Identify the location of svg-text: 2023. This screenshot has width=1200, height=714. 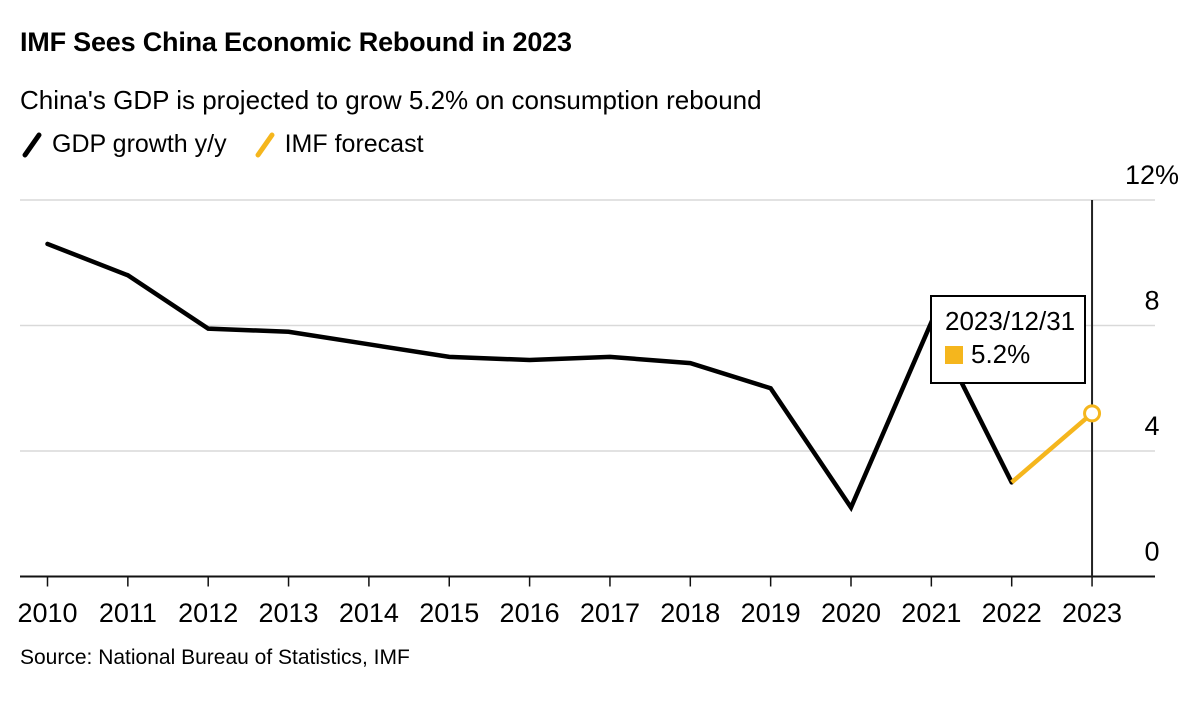
(1092, 613).